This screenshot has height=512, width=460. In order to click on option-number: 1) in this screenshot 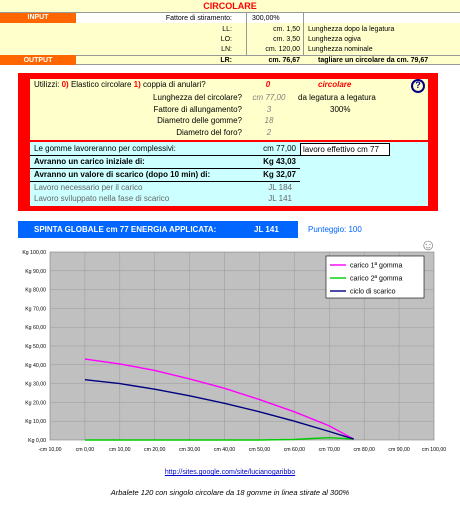, I will do `click(137, 84)`.